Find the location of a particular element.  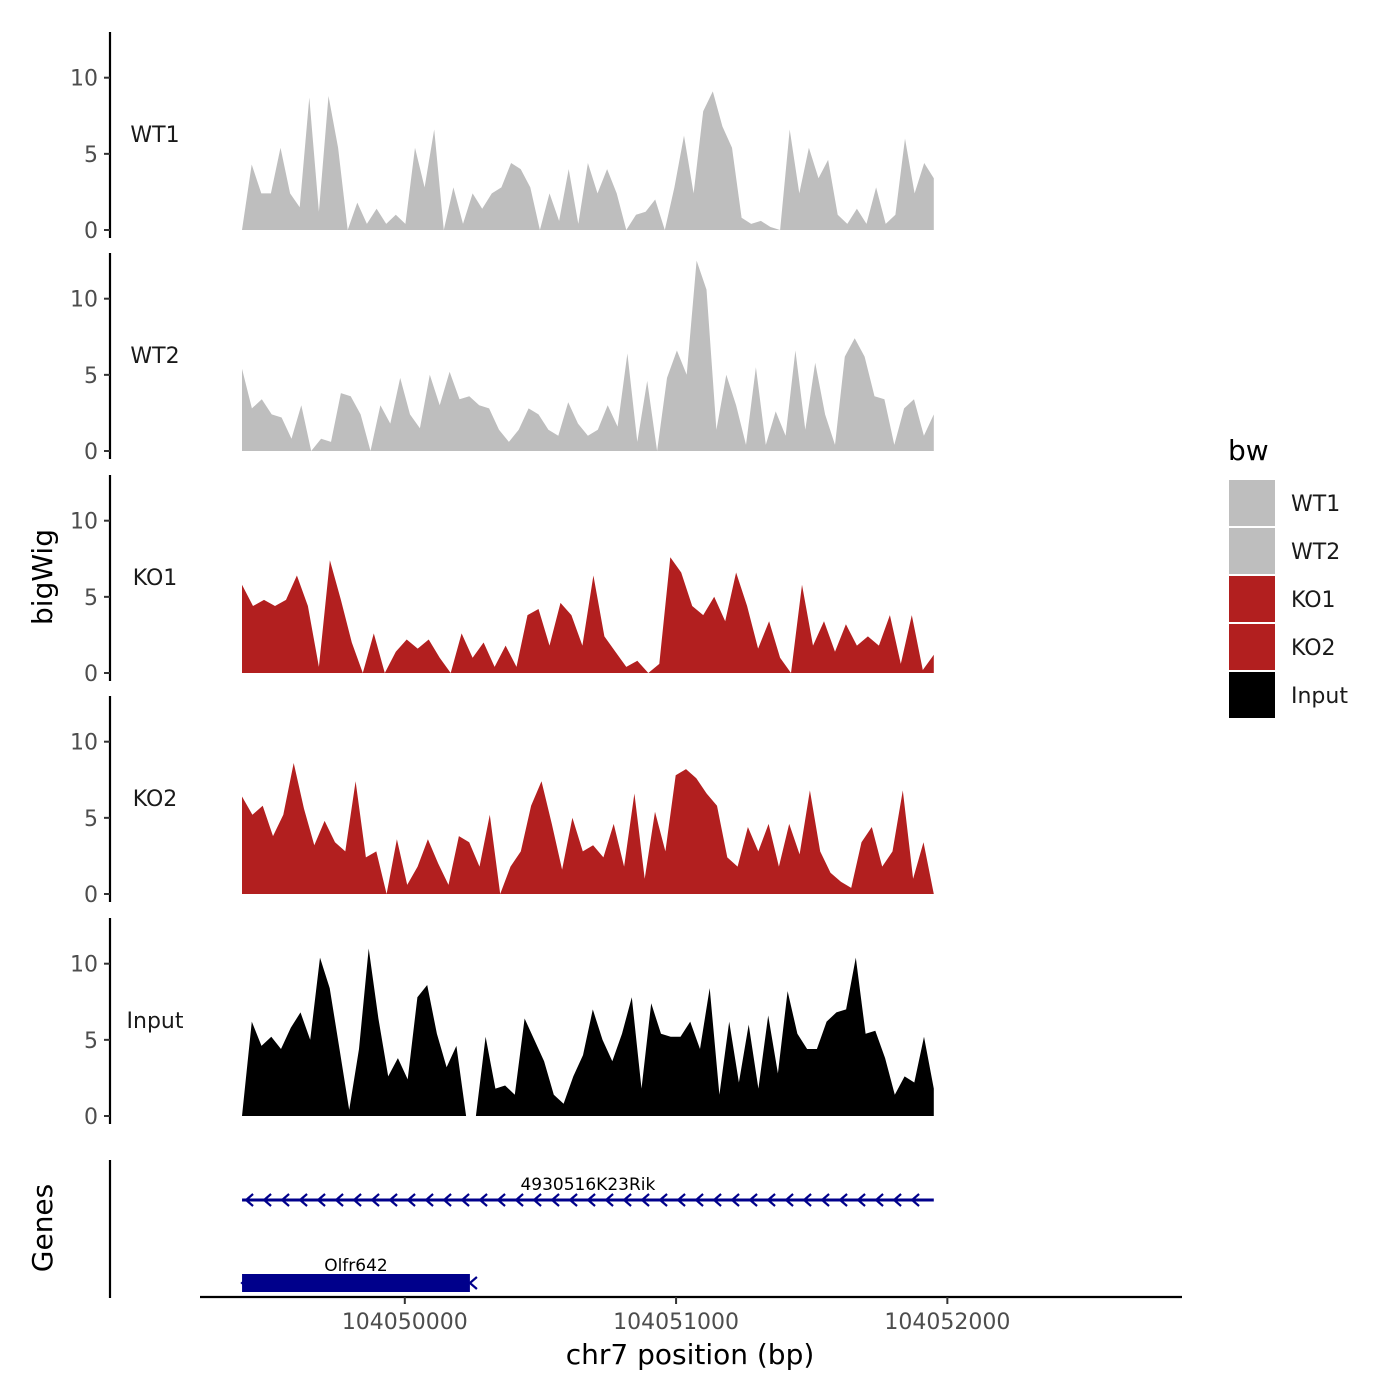

track-label-ko2: KO2 is located at coordinates (155, 799).